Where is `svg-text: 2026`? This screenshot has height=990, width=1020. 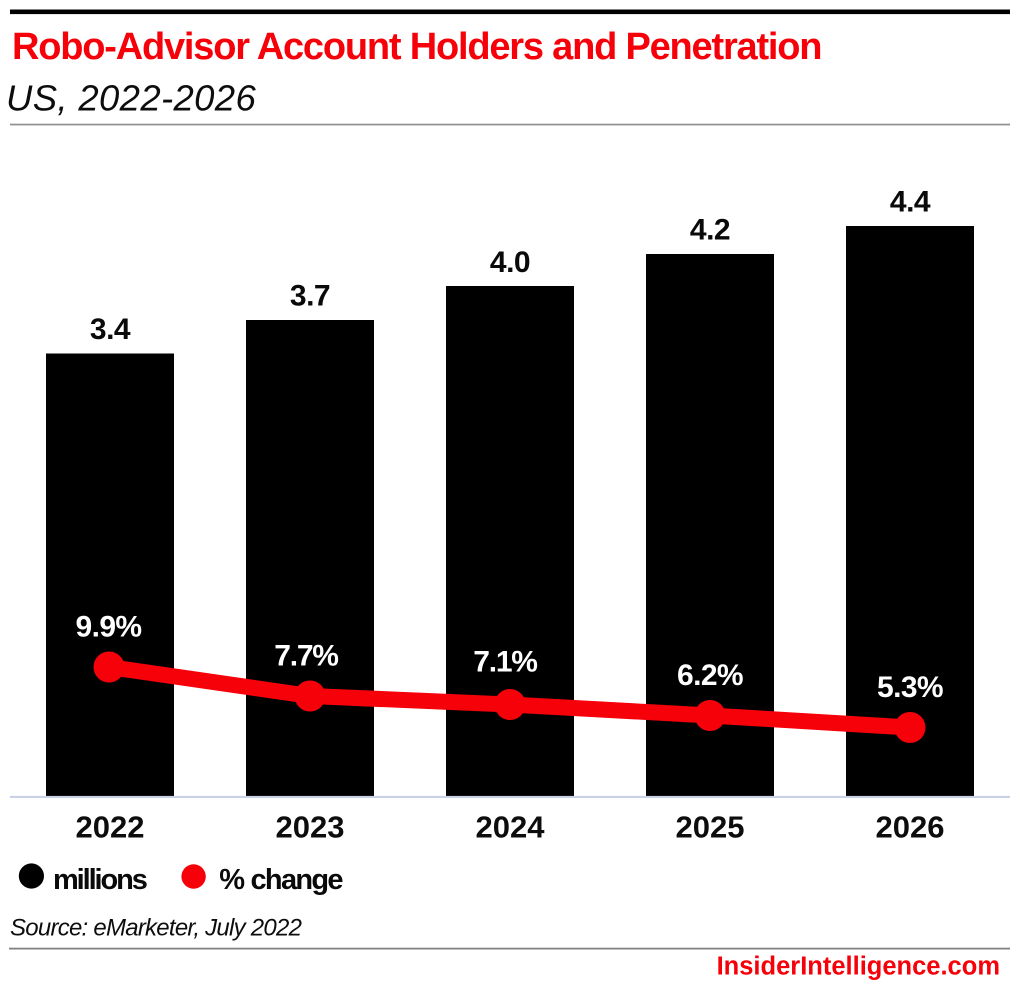 svg-text: 2026 is located at coordinates (910, 826).